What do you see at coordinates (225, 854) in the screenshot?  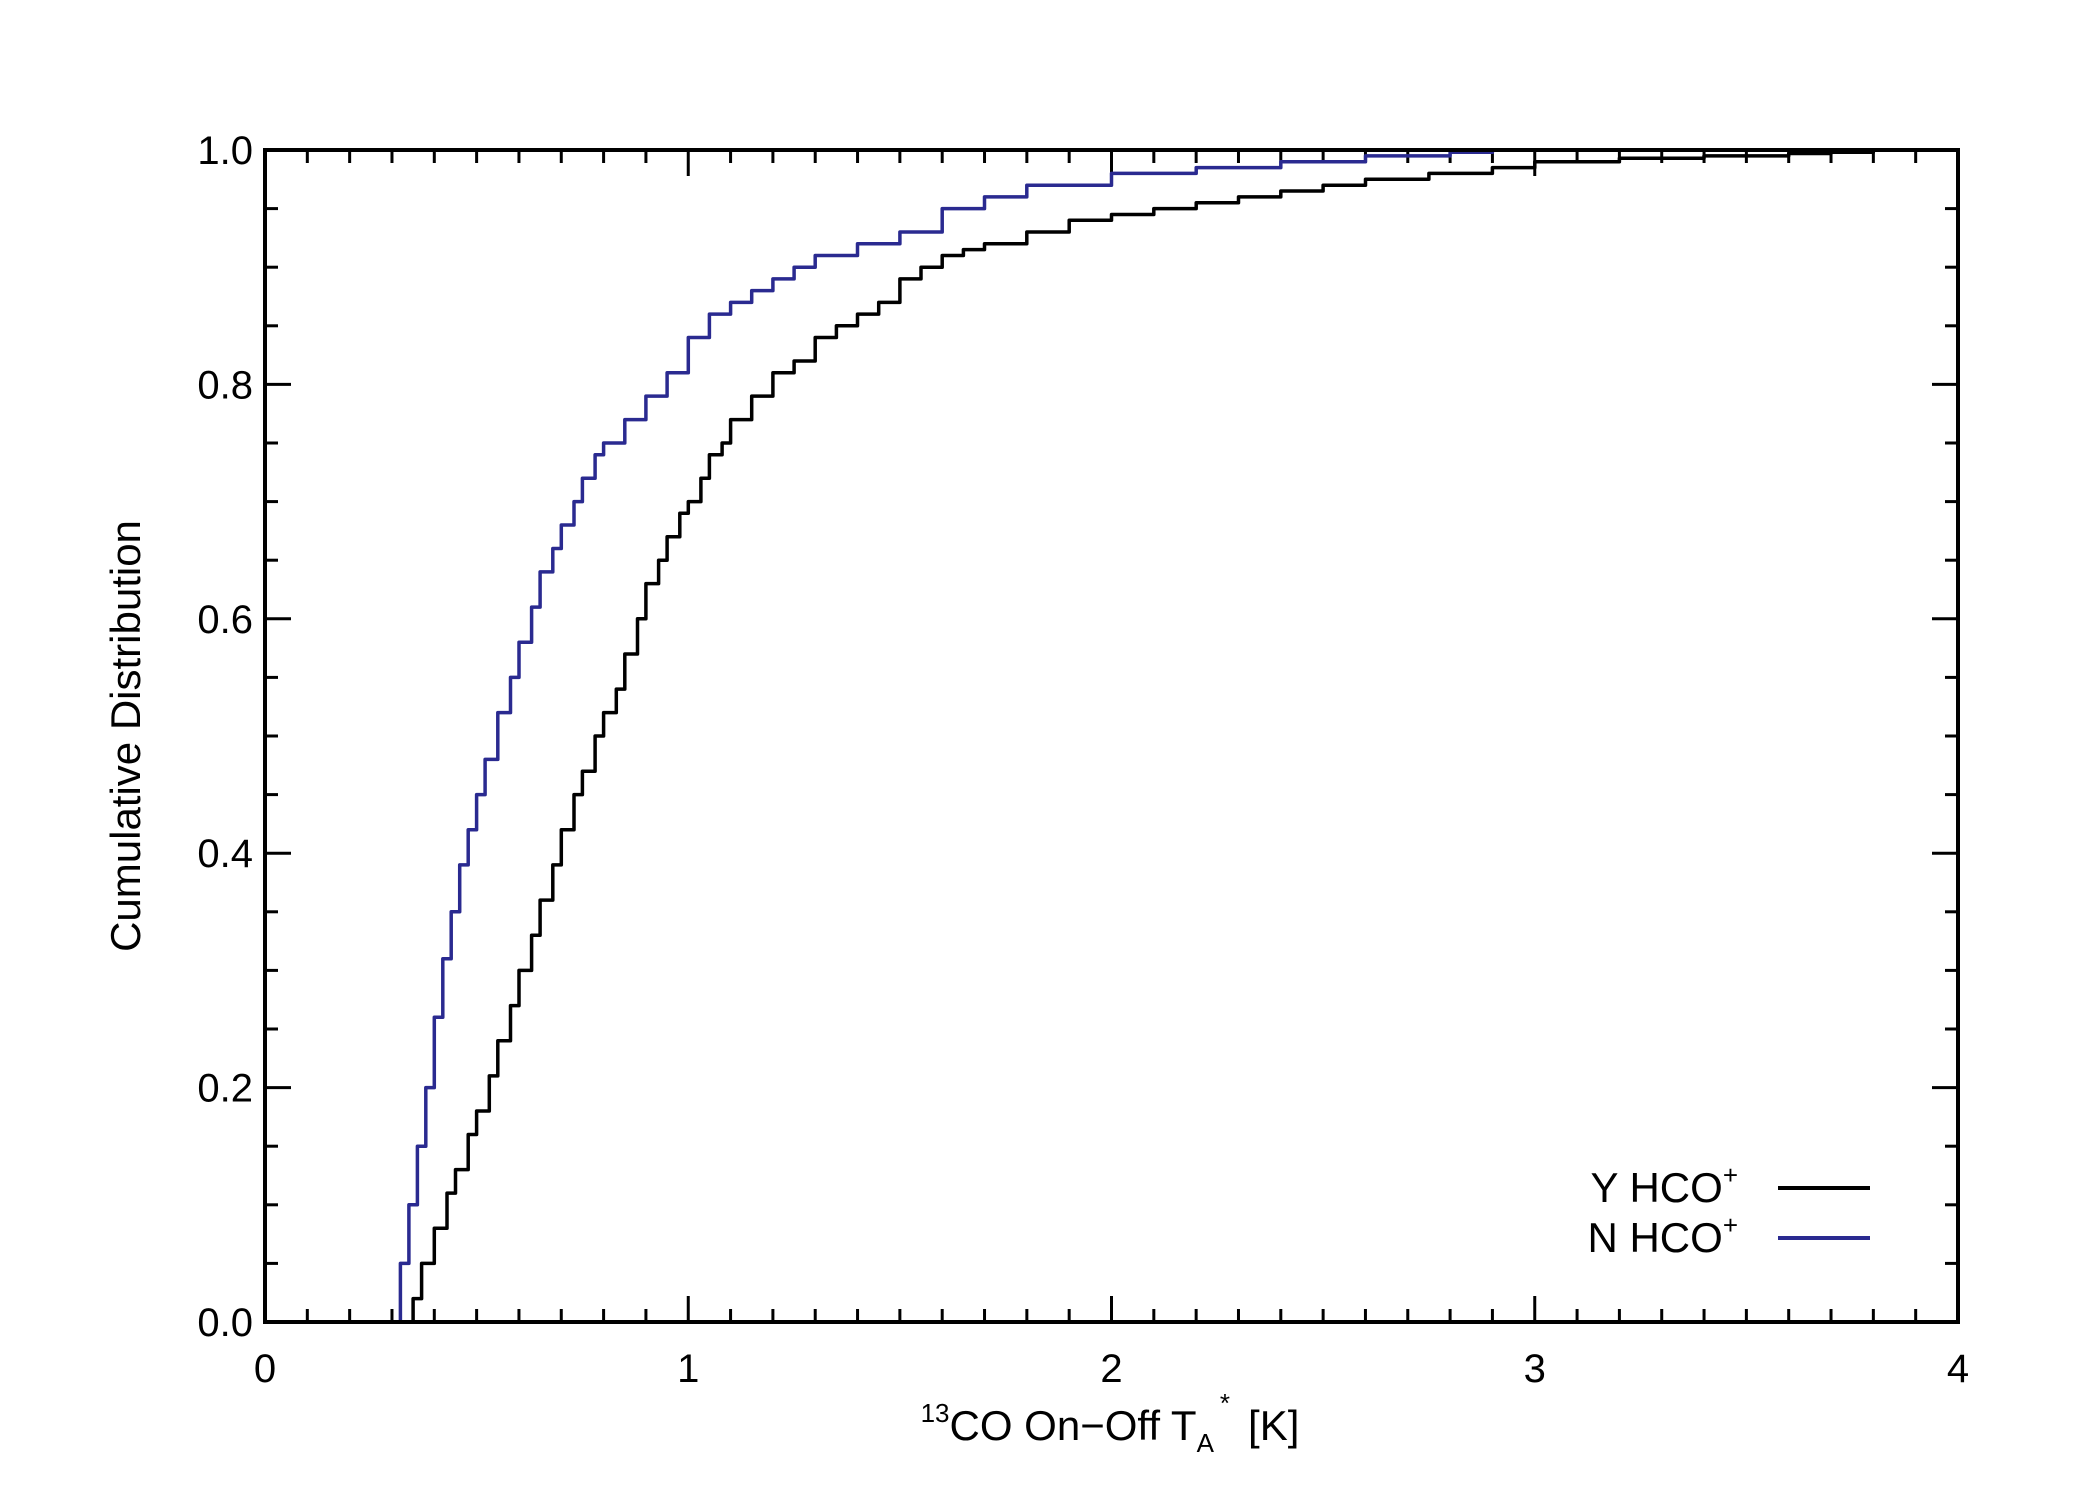 I see `y-tick-label: 0.4` at bounding box center [225, 854].